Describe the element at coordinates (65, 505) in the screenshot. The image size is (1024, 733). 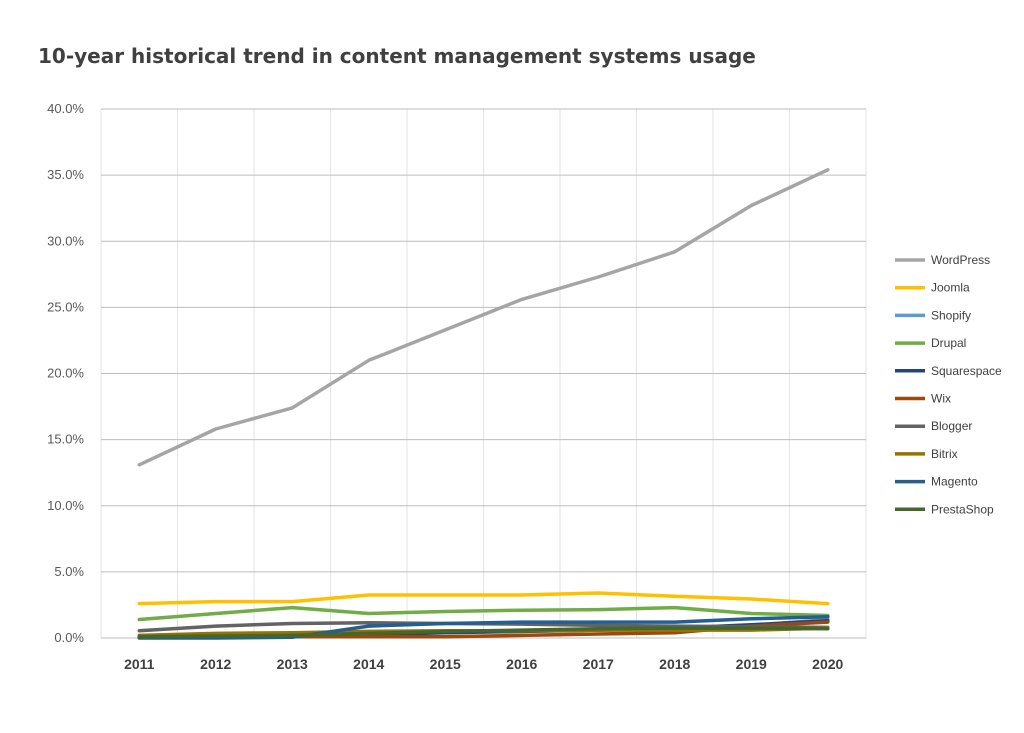
I see `y-tick-label: 10.0%` at that location.